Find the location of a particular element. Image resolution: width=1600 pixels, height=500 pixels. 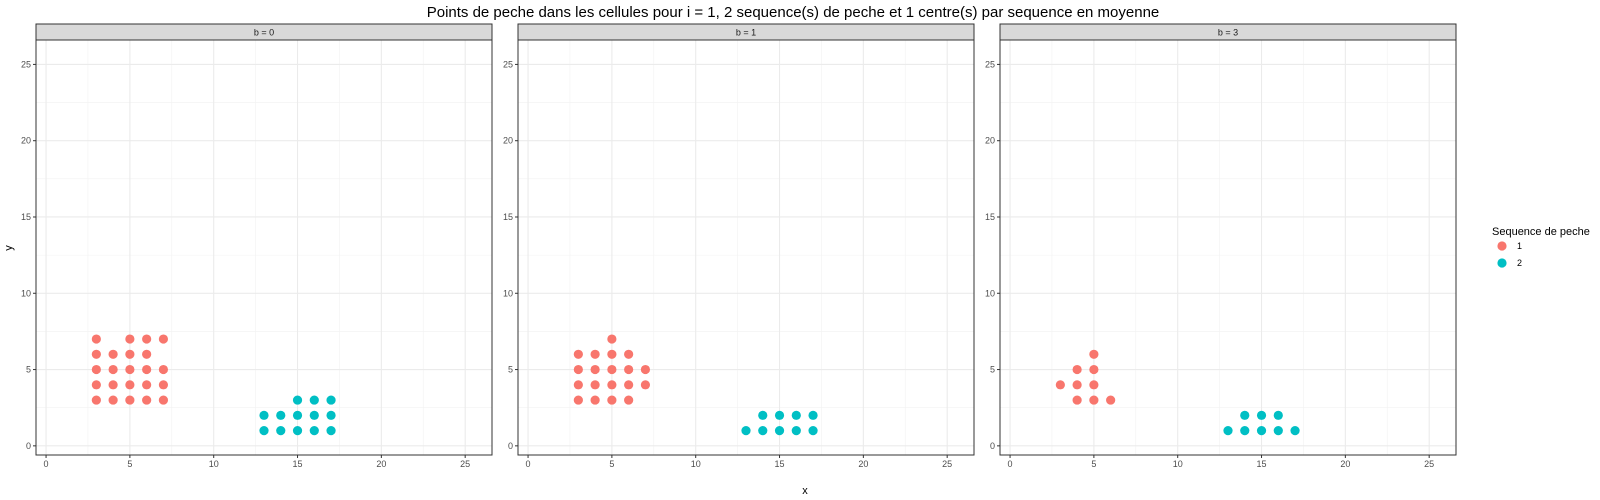

facet-strip-label: b = 0 is located at coordinates (264, 33).